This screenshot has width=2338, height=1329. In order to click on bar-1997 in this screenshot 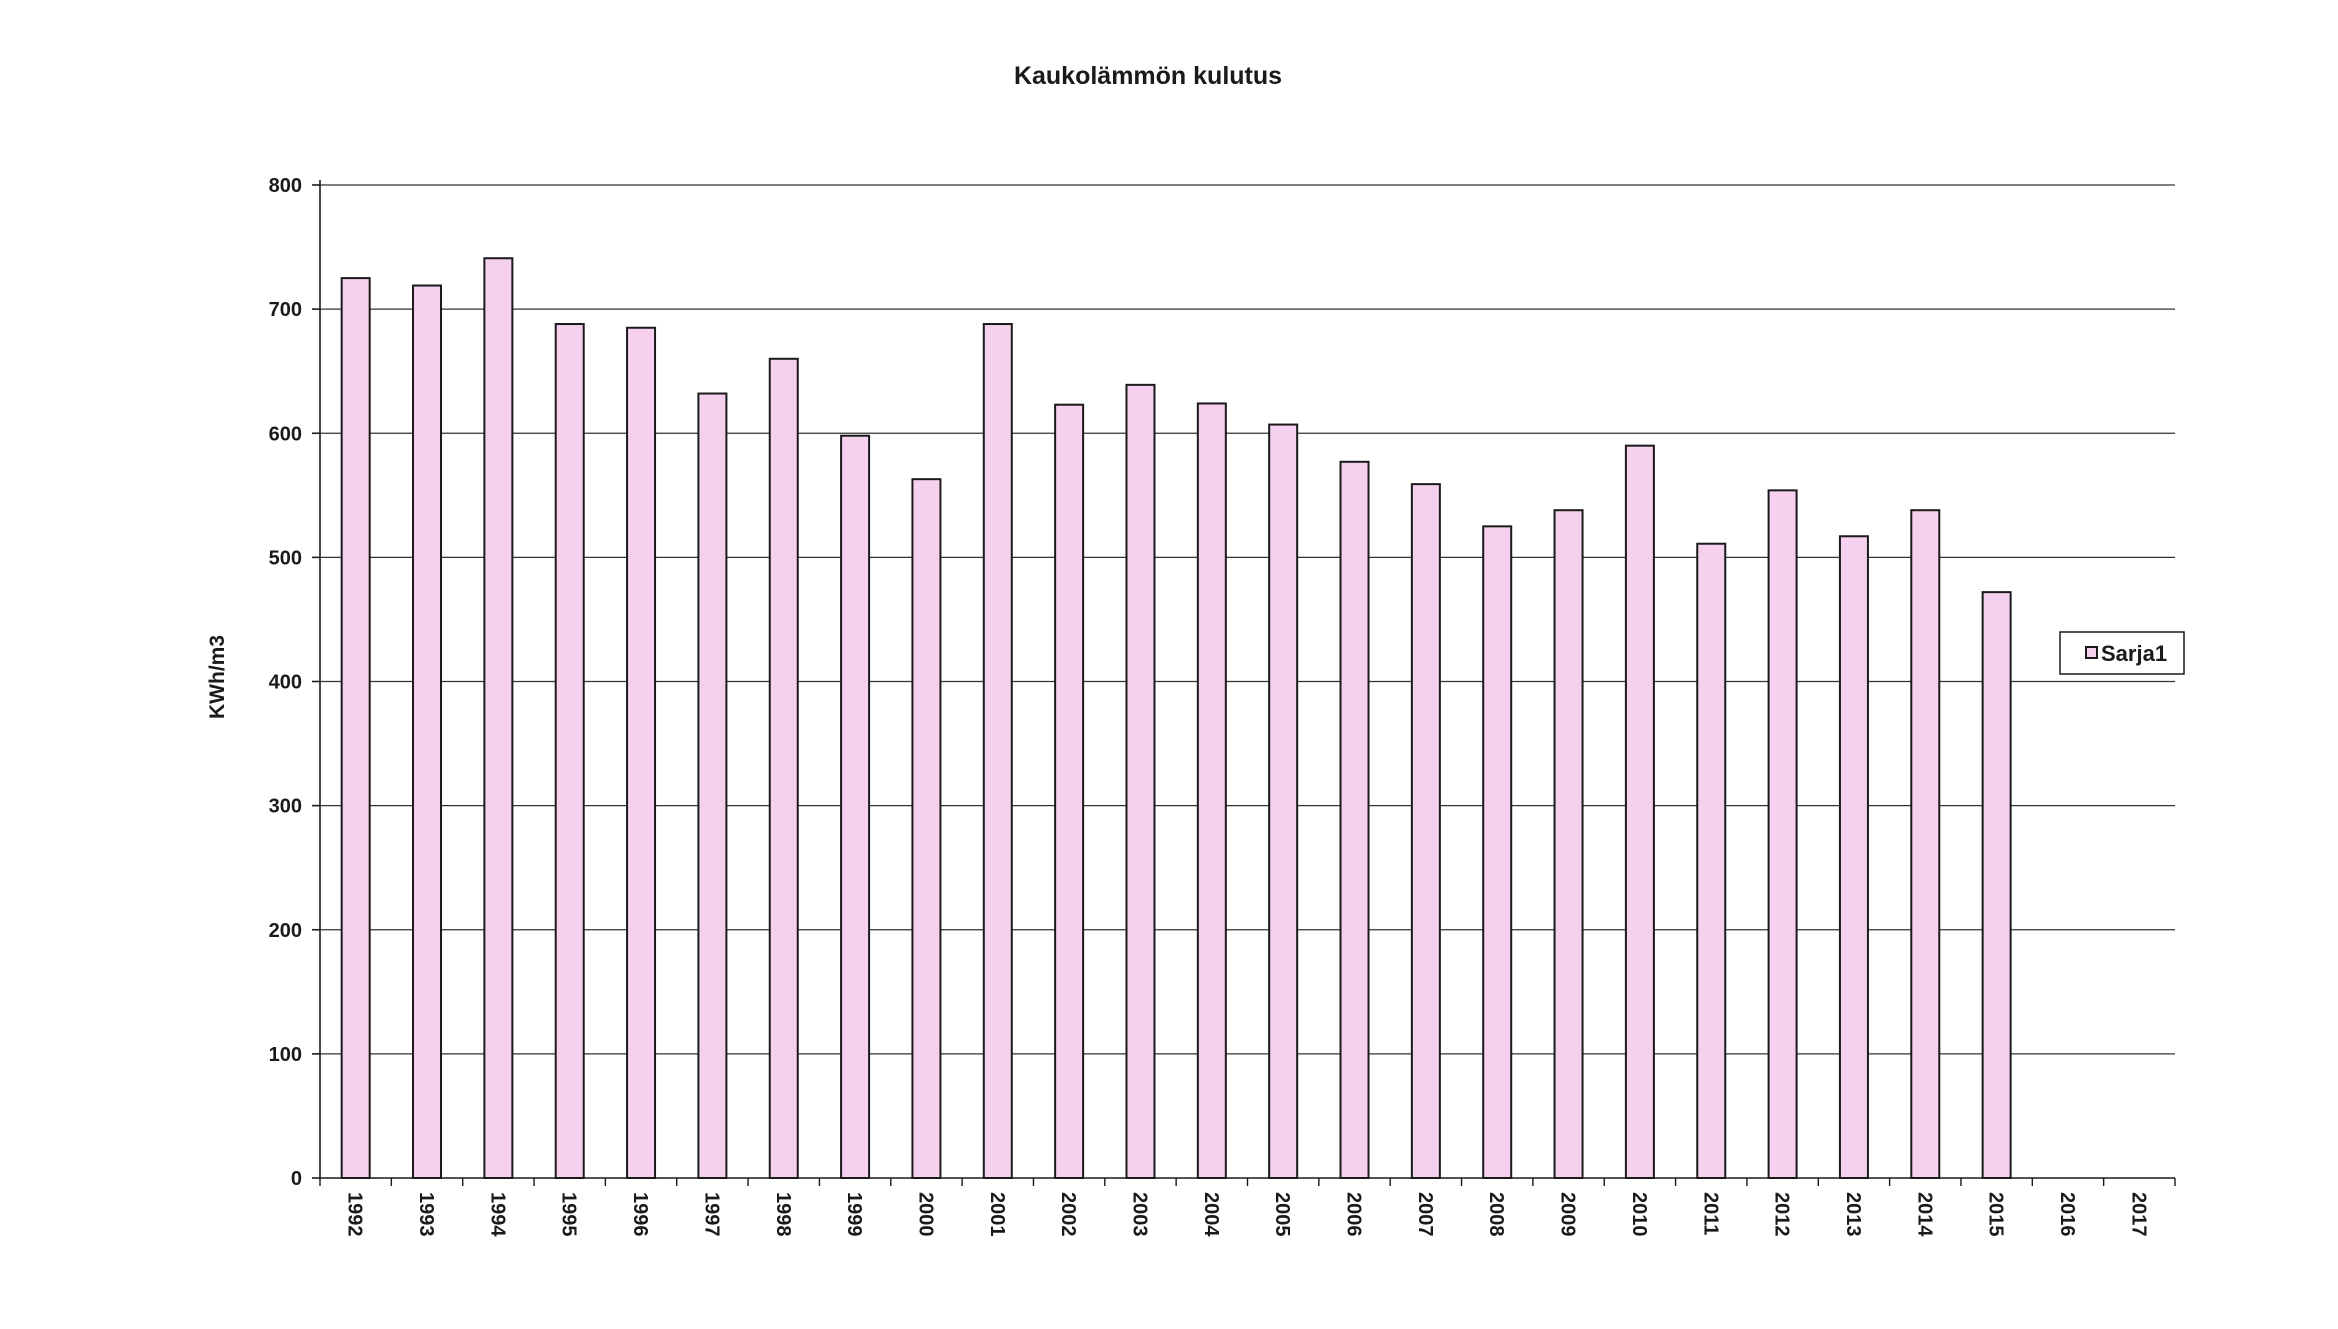, I will do `click(712, 785)`.